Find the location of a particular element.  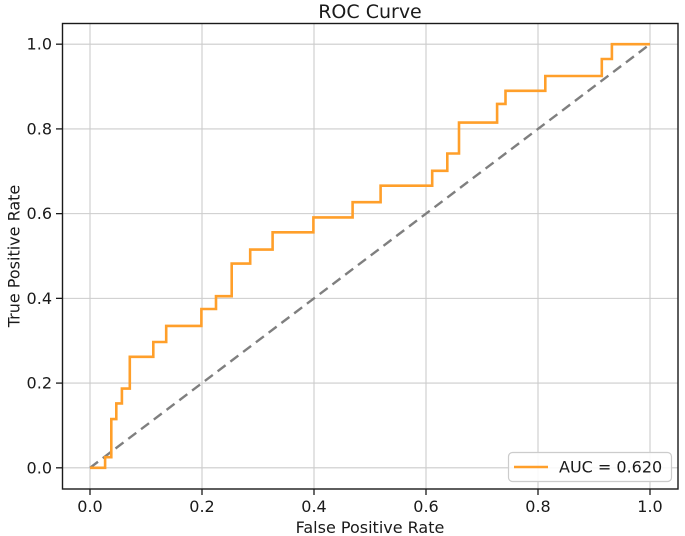

x-tick-label: 0.8 is located at coordinates (537, 506).